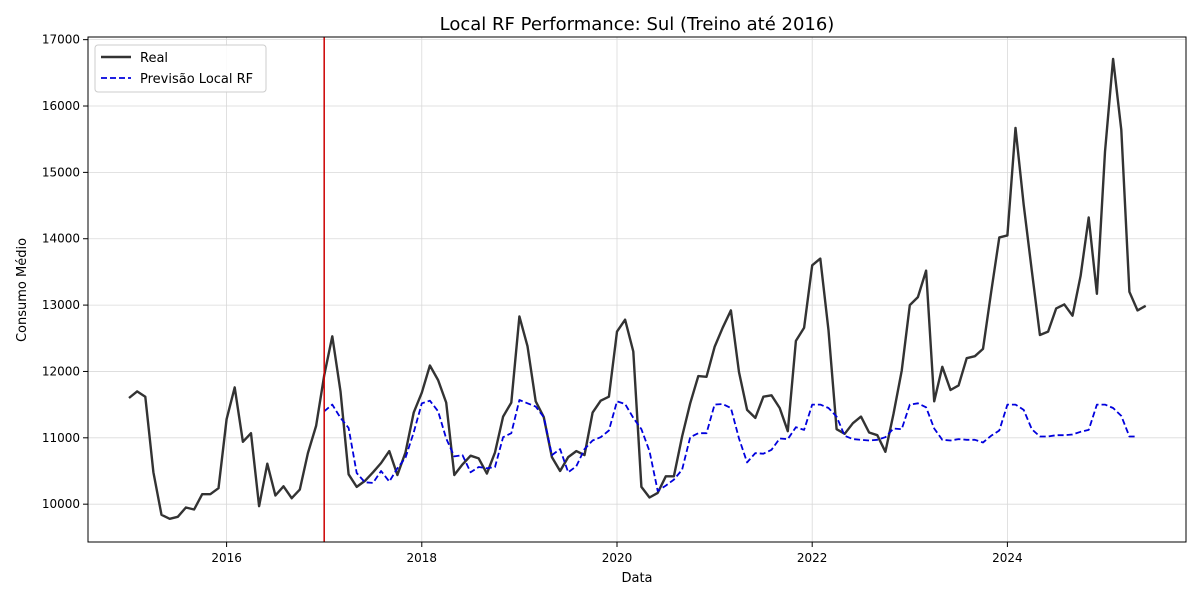  Describe the element at coordinates (617, 558) in the screenshot. I see `x-tick-label: 2020` at that location.